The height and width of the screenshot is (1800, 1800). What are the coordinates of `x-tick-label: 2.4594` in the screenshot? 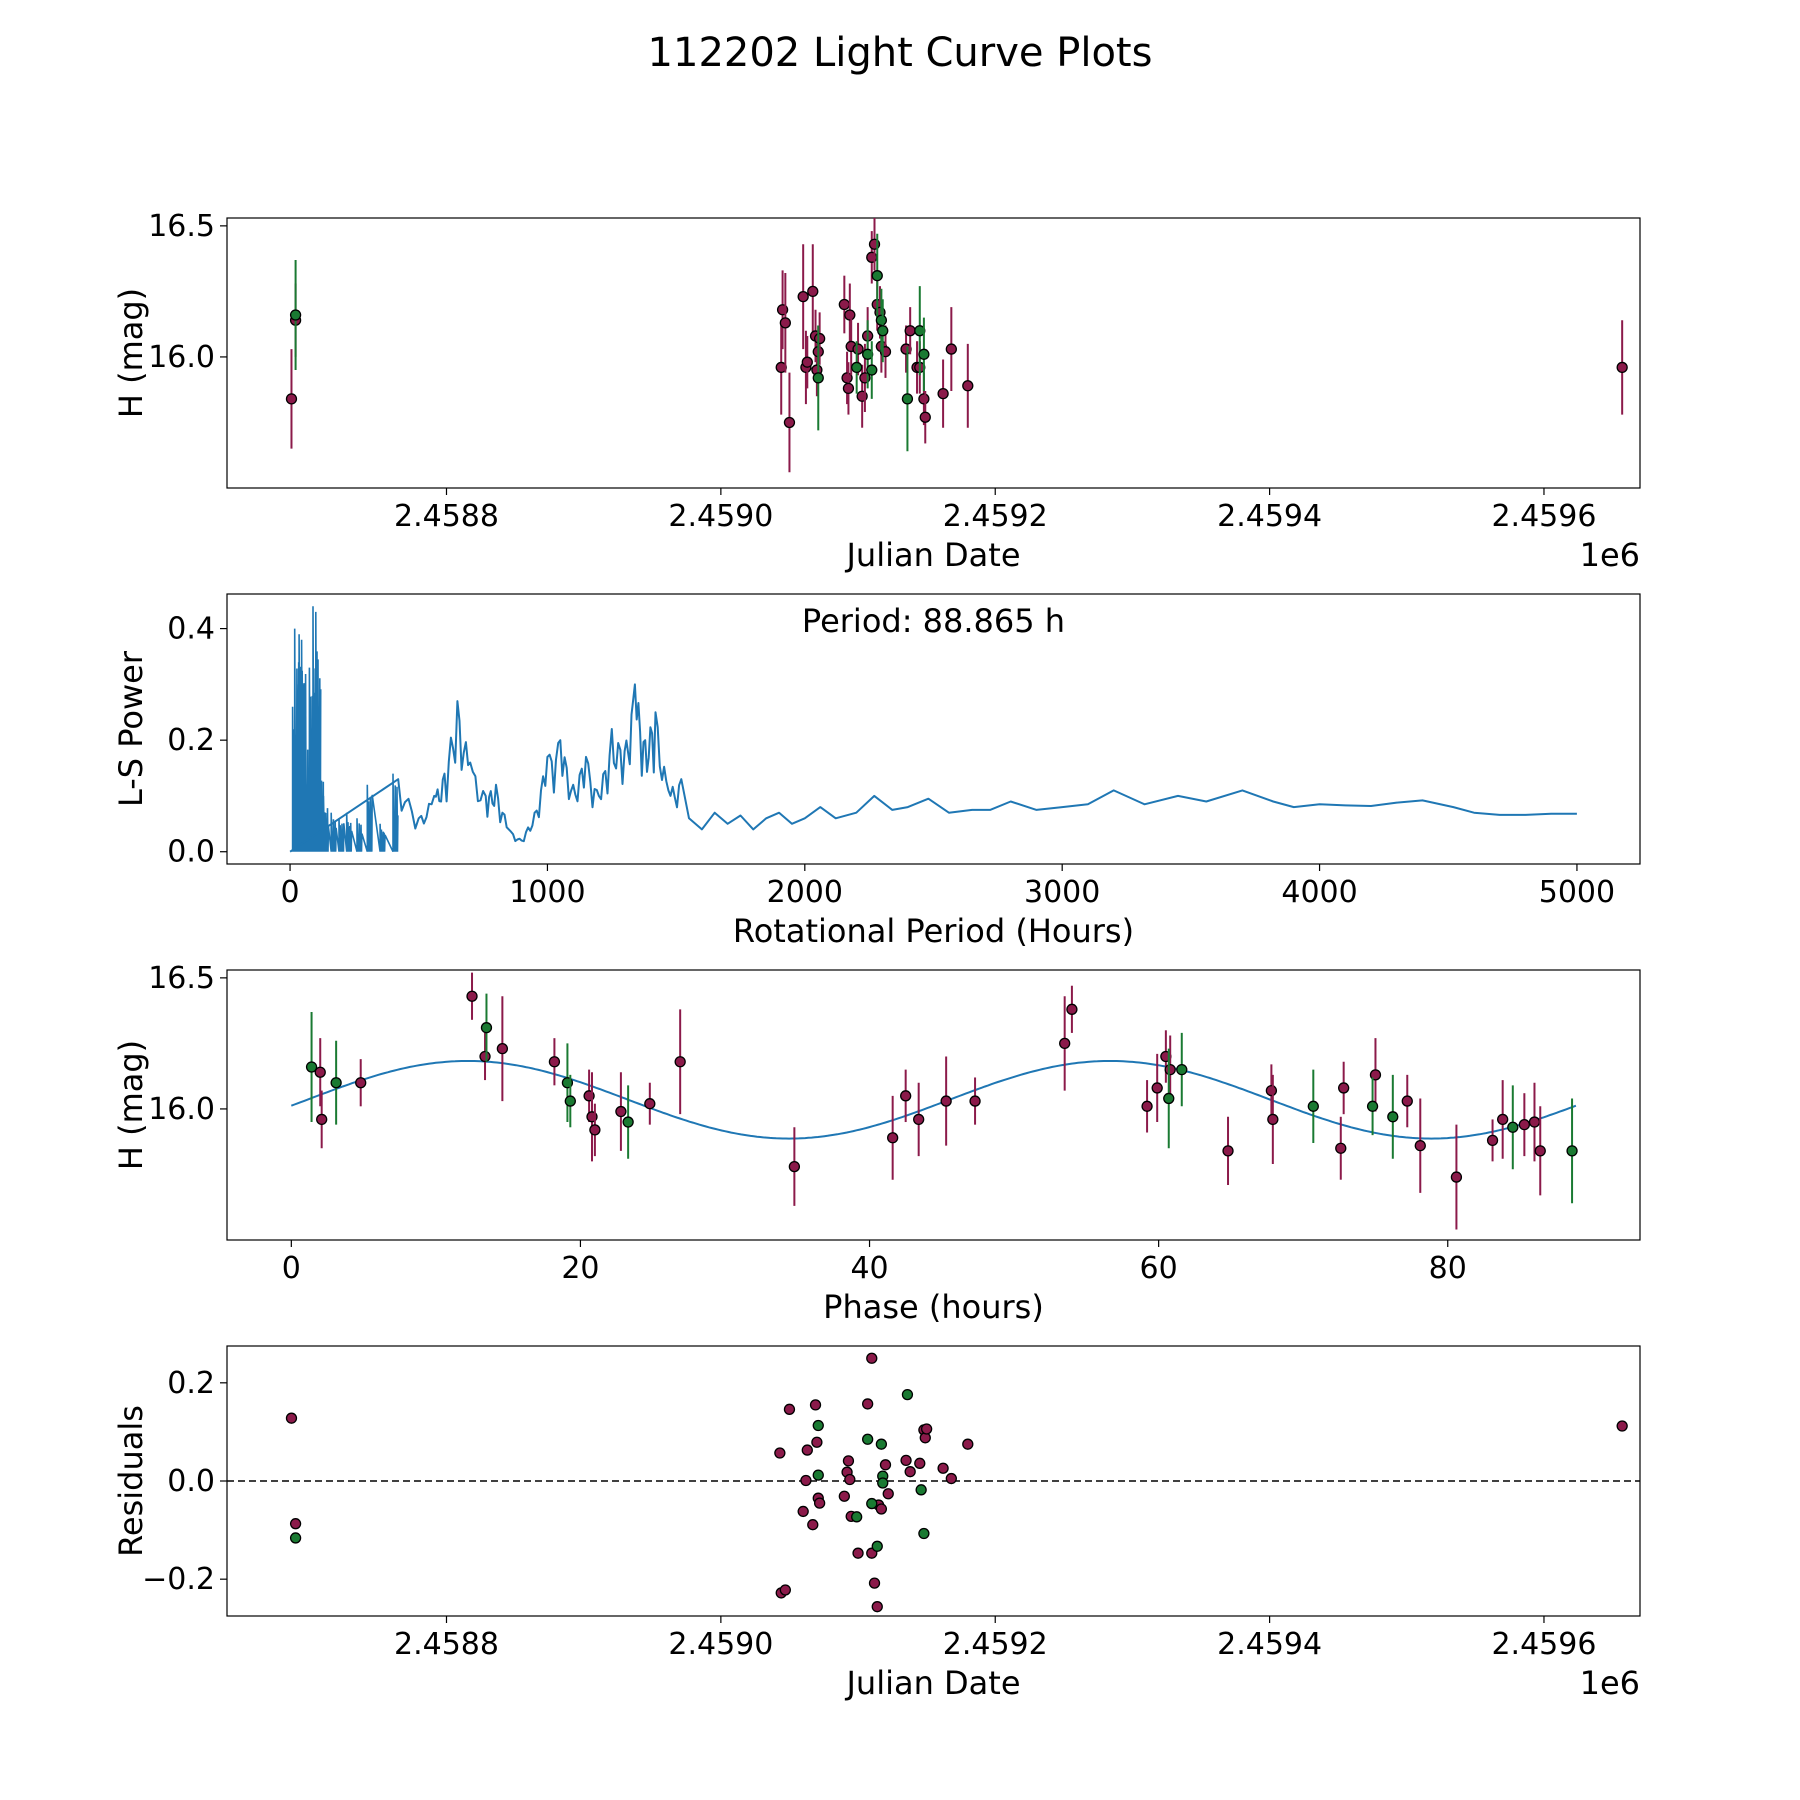 It's located at (1269, 516).